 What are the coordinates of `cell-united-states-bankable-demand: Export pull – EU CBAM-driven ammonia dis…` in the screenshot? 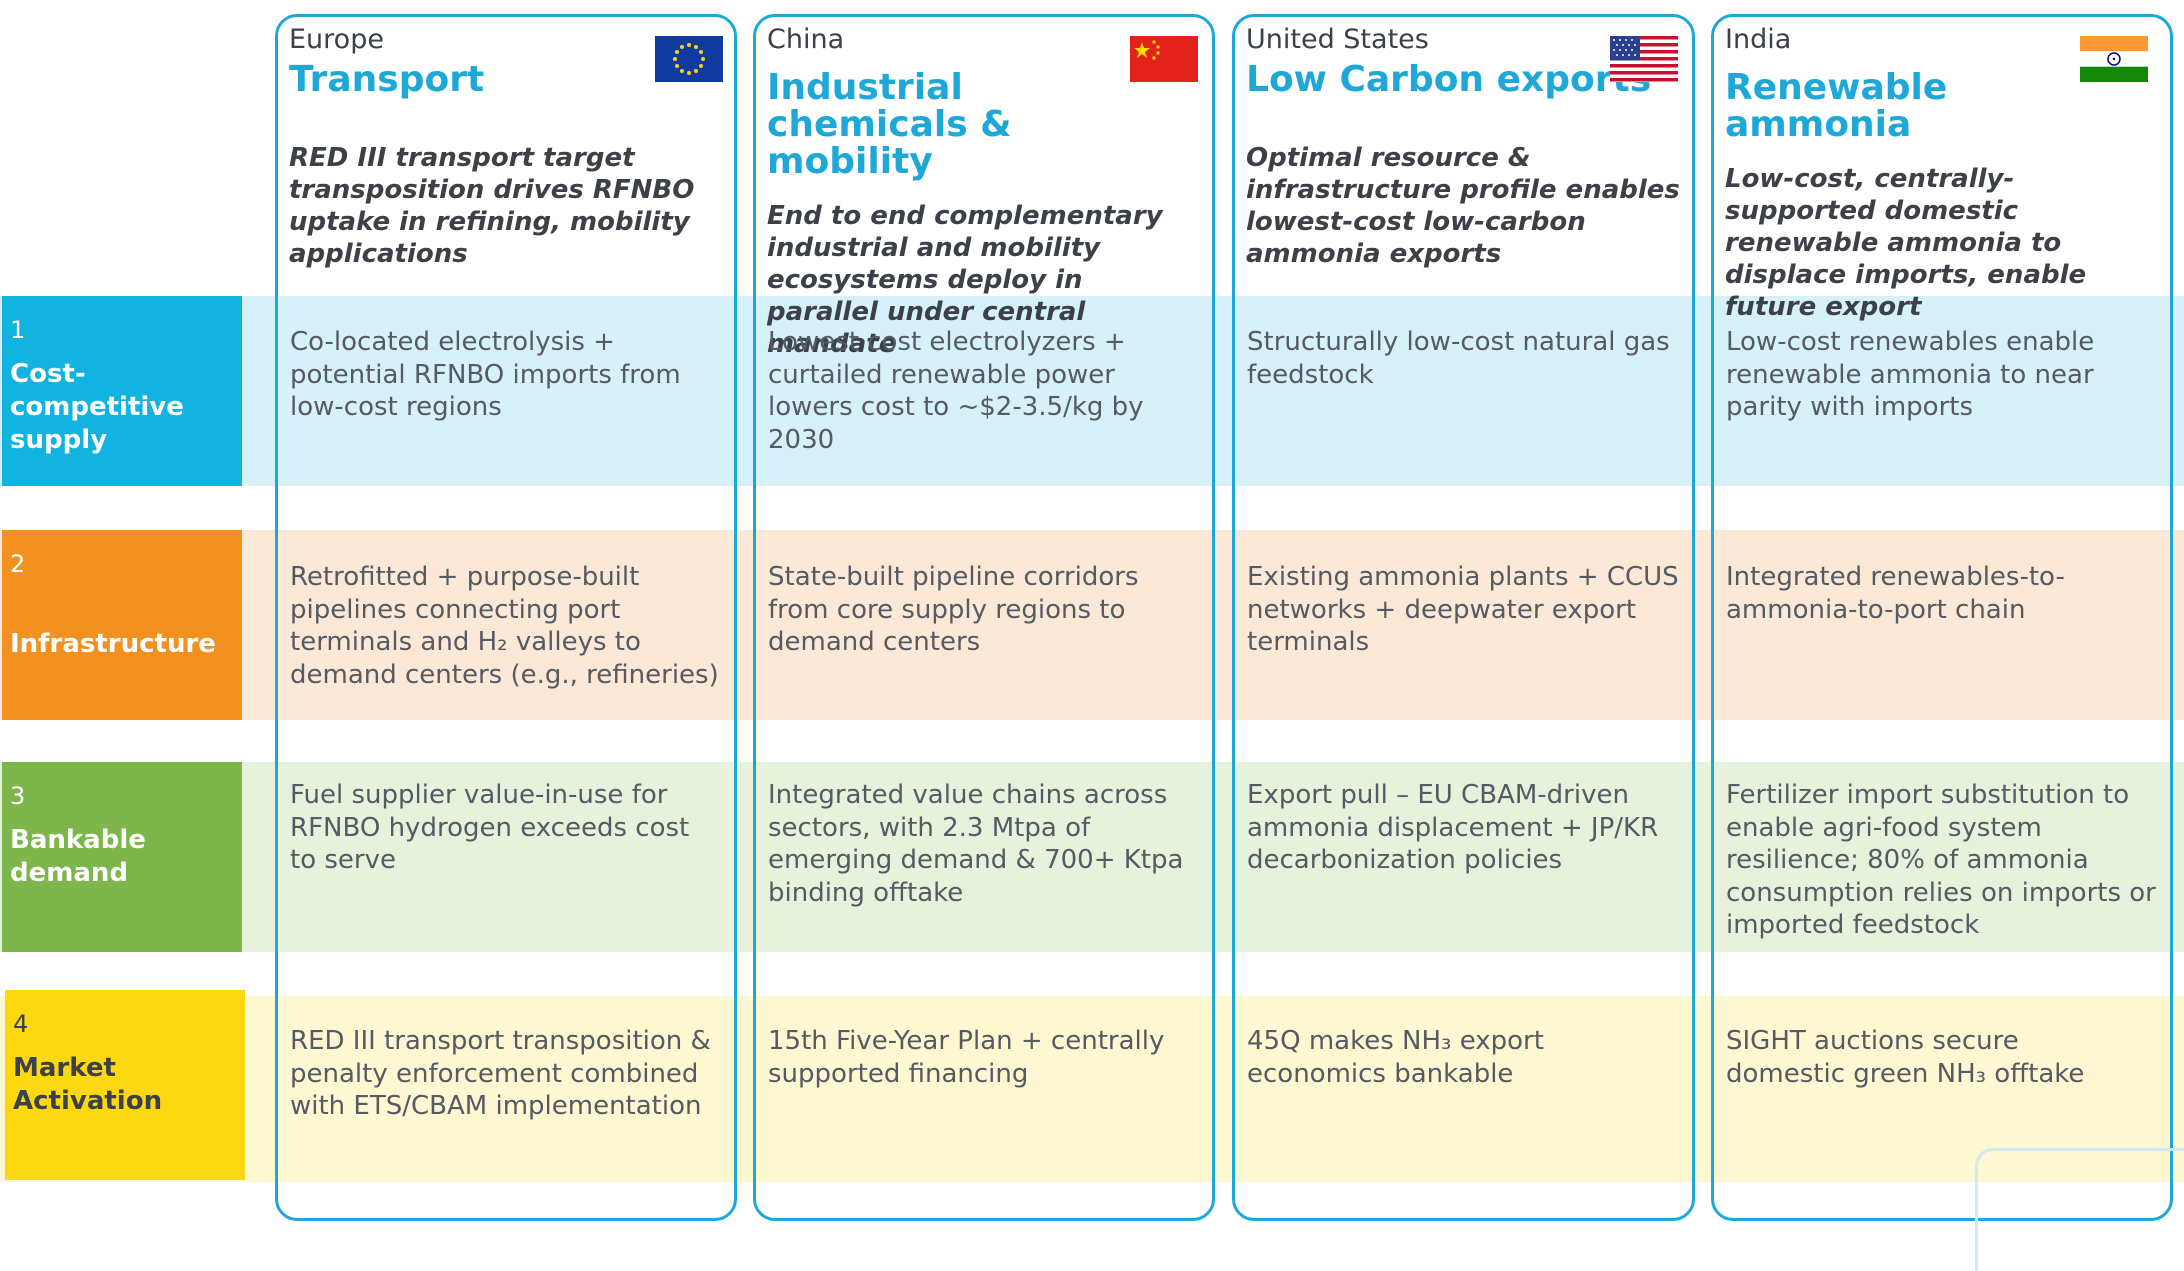 It's located at (1453, 827).